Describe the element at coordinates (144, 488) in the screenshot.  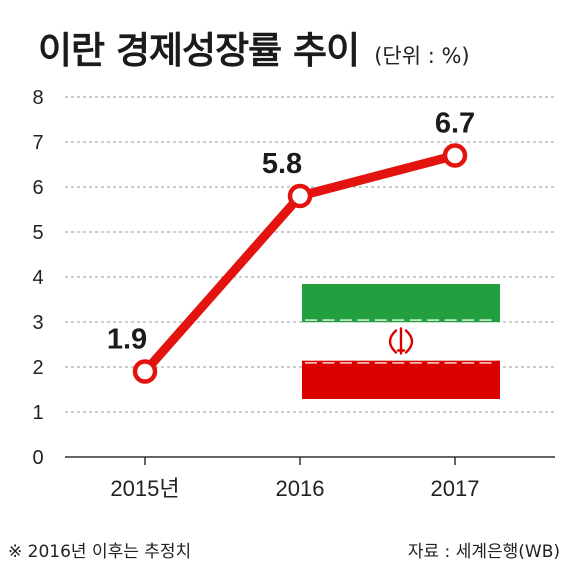
I see `x-tick-label: 2015년` at that location.